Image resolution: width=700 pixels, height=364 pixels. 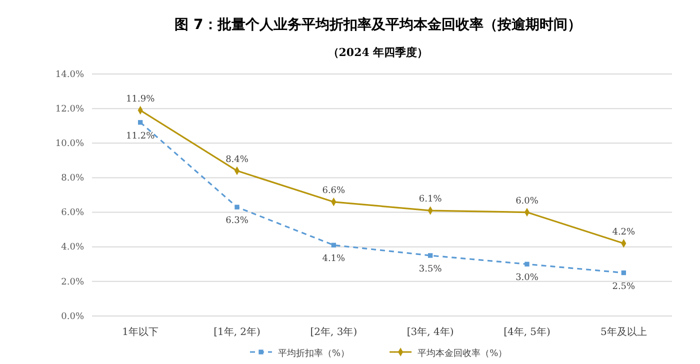 I want to click on x-tick-label: [4年, 5年), so click(x=527, y=332).